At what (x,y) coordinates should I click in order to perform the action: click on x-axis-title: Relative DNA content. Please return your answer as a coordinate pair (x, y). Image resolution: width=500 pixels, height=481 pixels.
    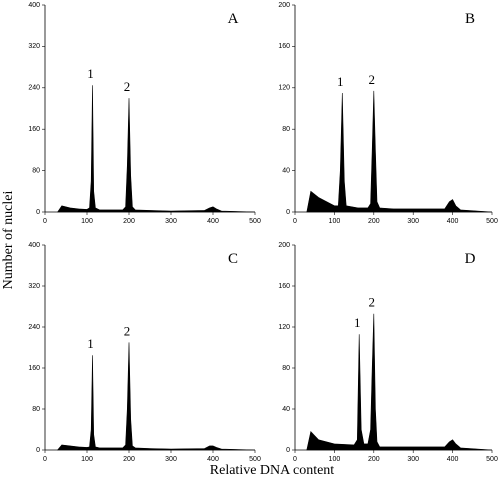
    Looking at the image, I should click on (272, 470).